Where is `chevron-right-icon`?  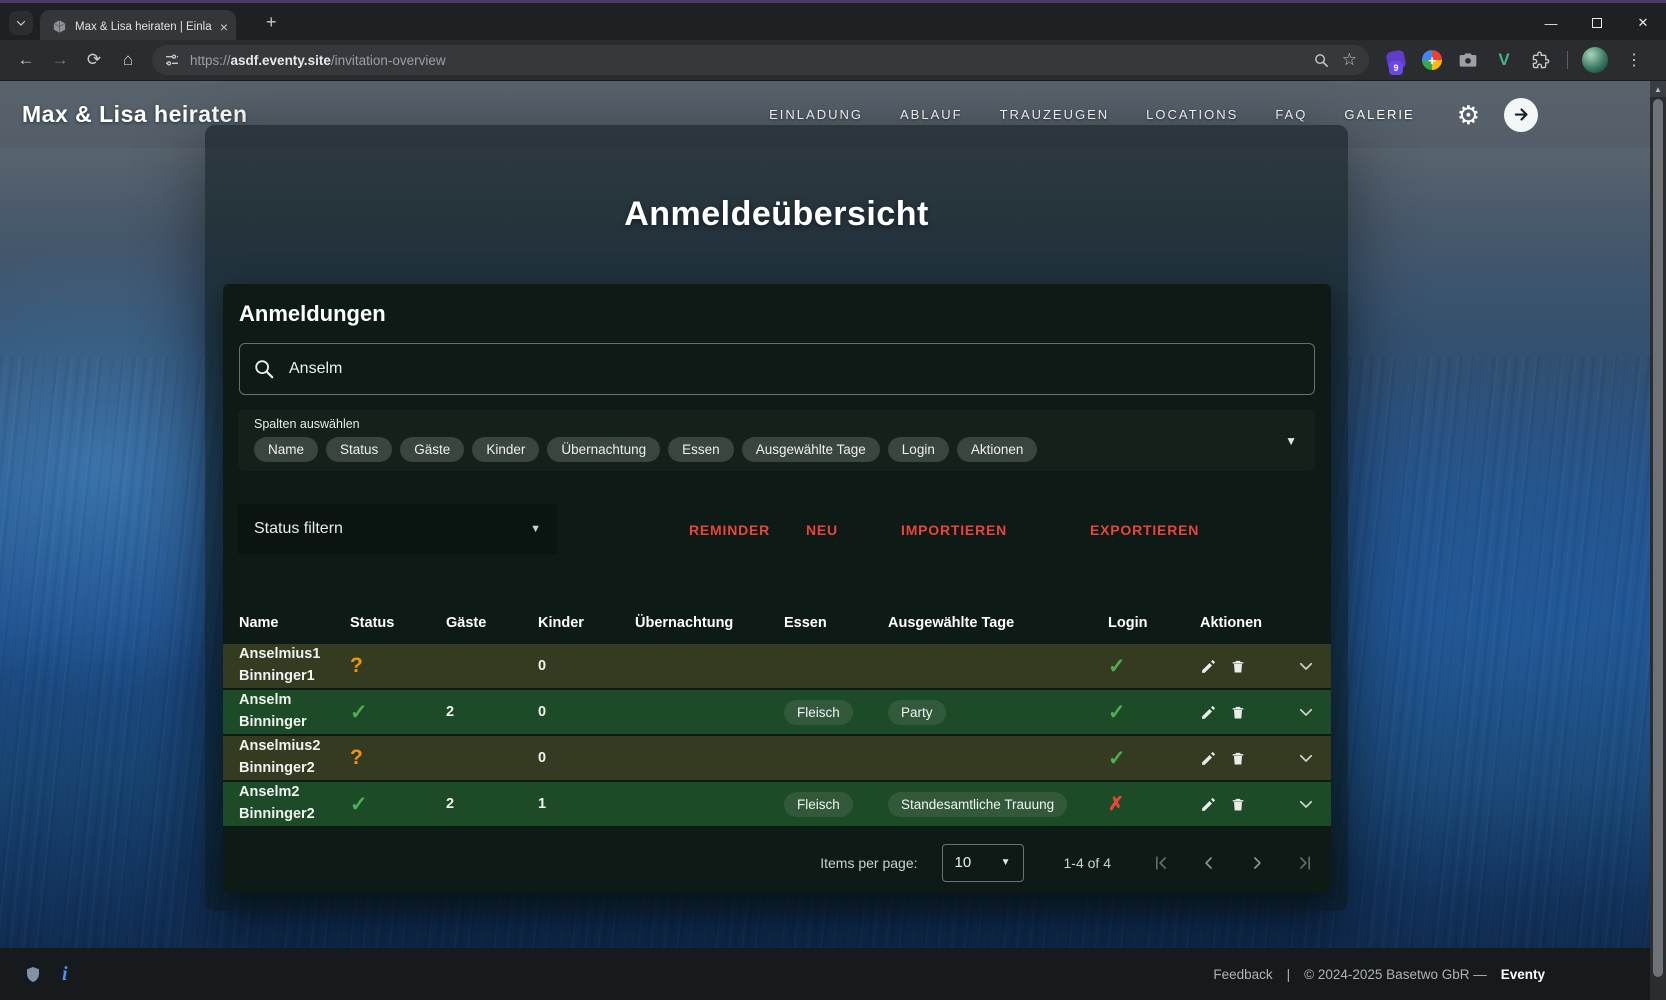
chevron-right-icon is located at coordinates (1257, 862).